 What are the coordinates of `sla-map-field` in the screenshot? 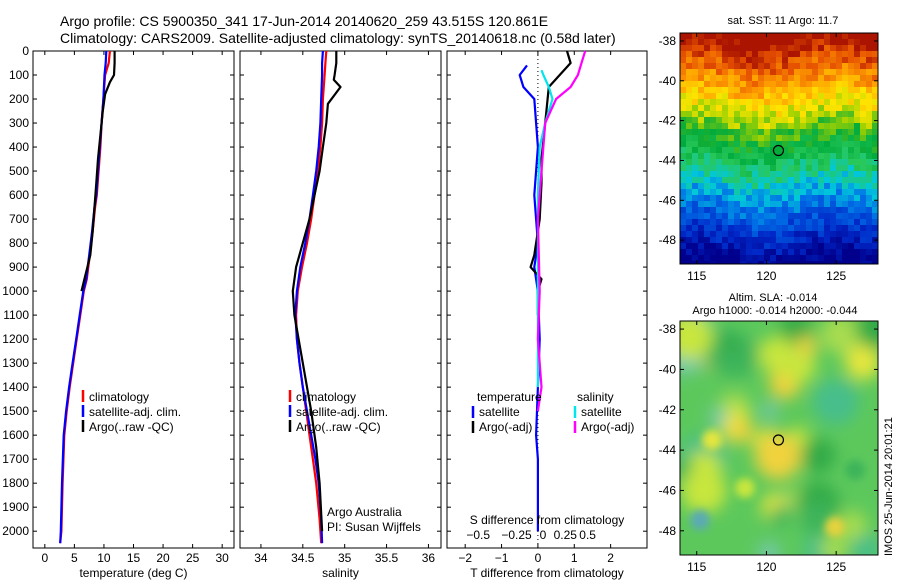 It's located at (779, 438).